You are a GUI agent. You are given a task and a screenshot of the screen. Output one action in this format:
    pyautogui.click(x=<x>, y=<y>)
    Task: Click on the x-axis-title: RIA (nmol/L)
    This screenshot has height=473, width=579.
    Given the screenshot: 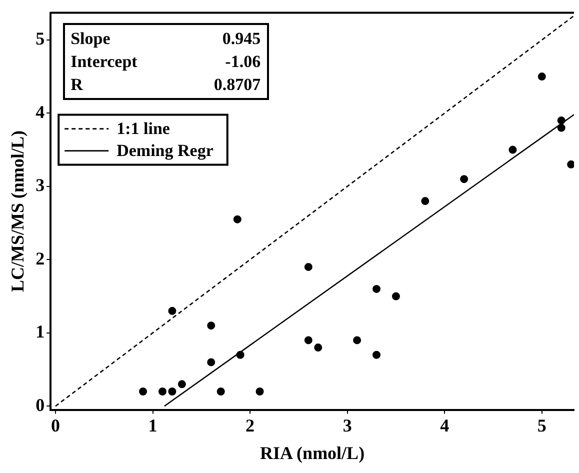 What is the action you would take?
    pyautogui.click(x=312, y=452)
    